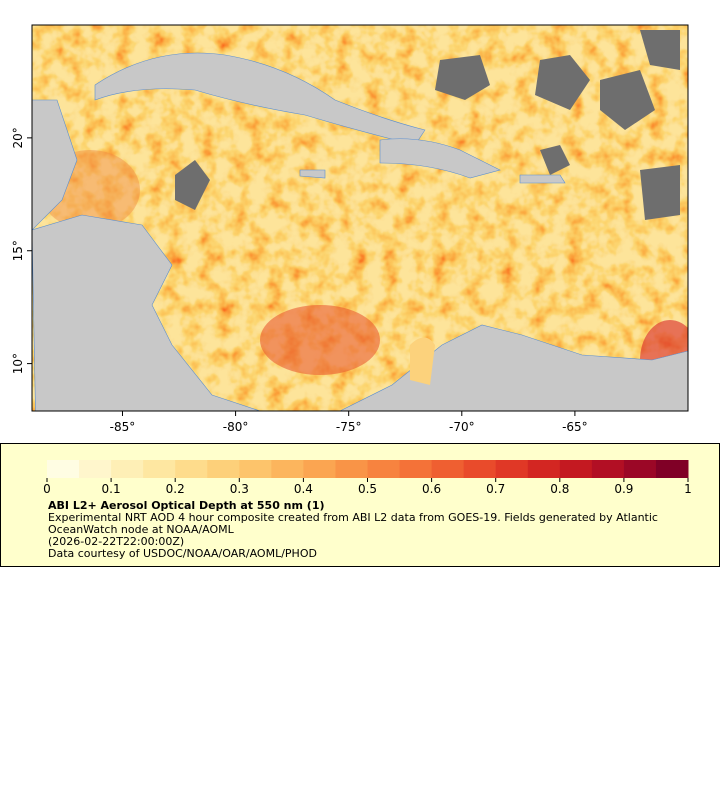 Image resolution: width=720 pixels, height=800 pixels. What do you see at coordinates (111, 489) in the screenshot?
I see `colorbar-tick-label: 0.1` at bounding box center [111, 489].